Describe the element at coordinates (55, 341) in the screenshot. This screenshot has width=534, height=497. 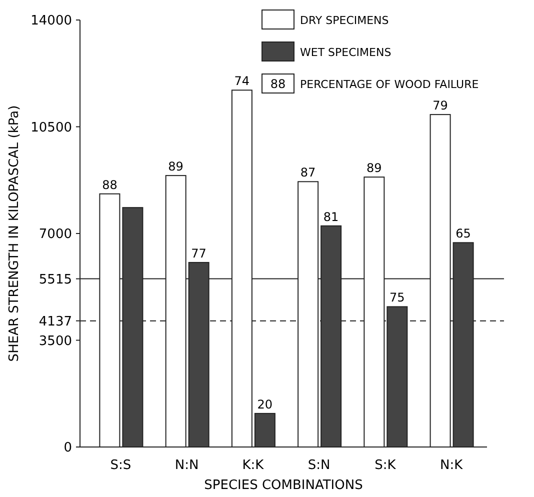
I see `y-tick-label: 3500` at that location.